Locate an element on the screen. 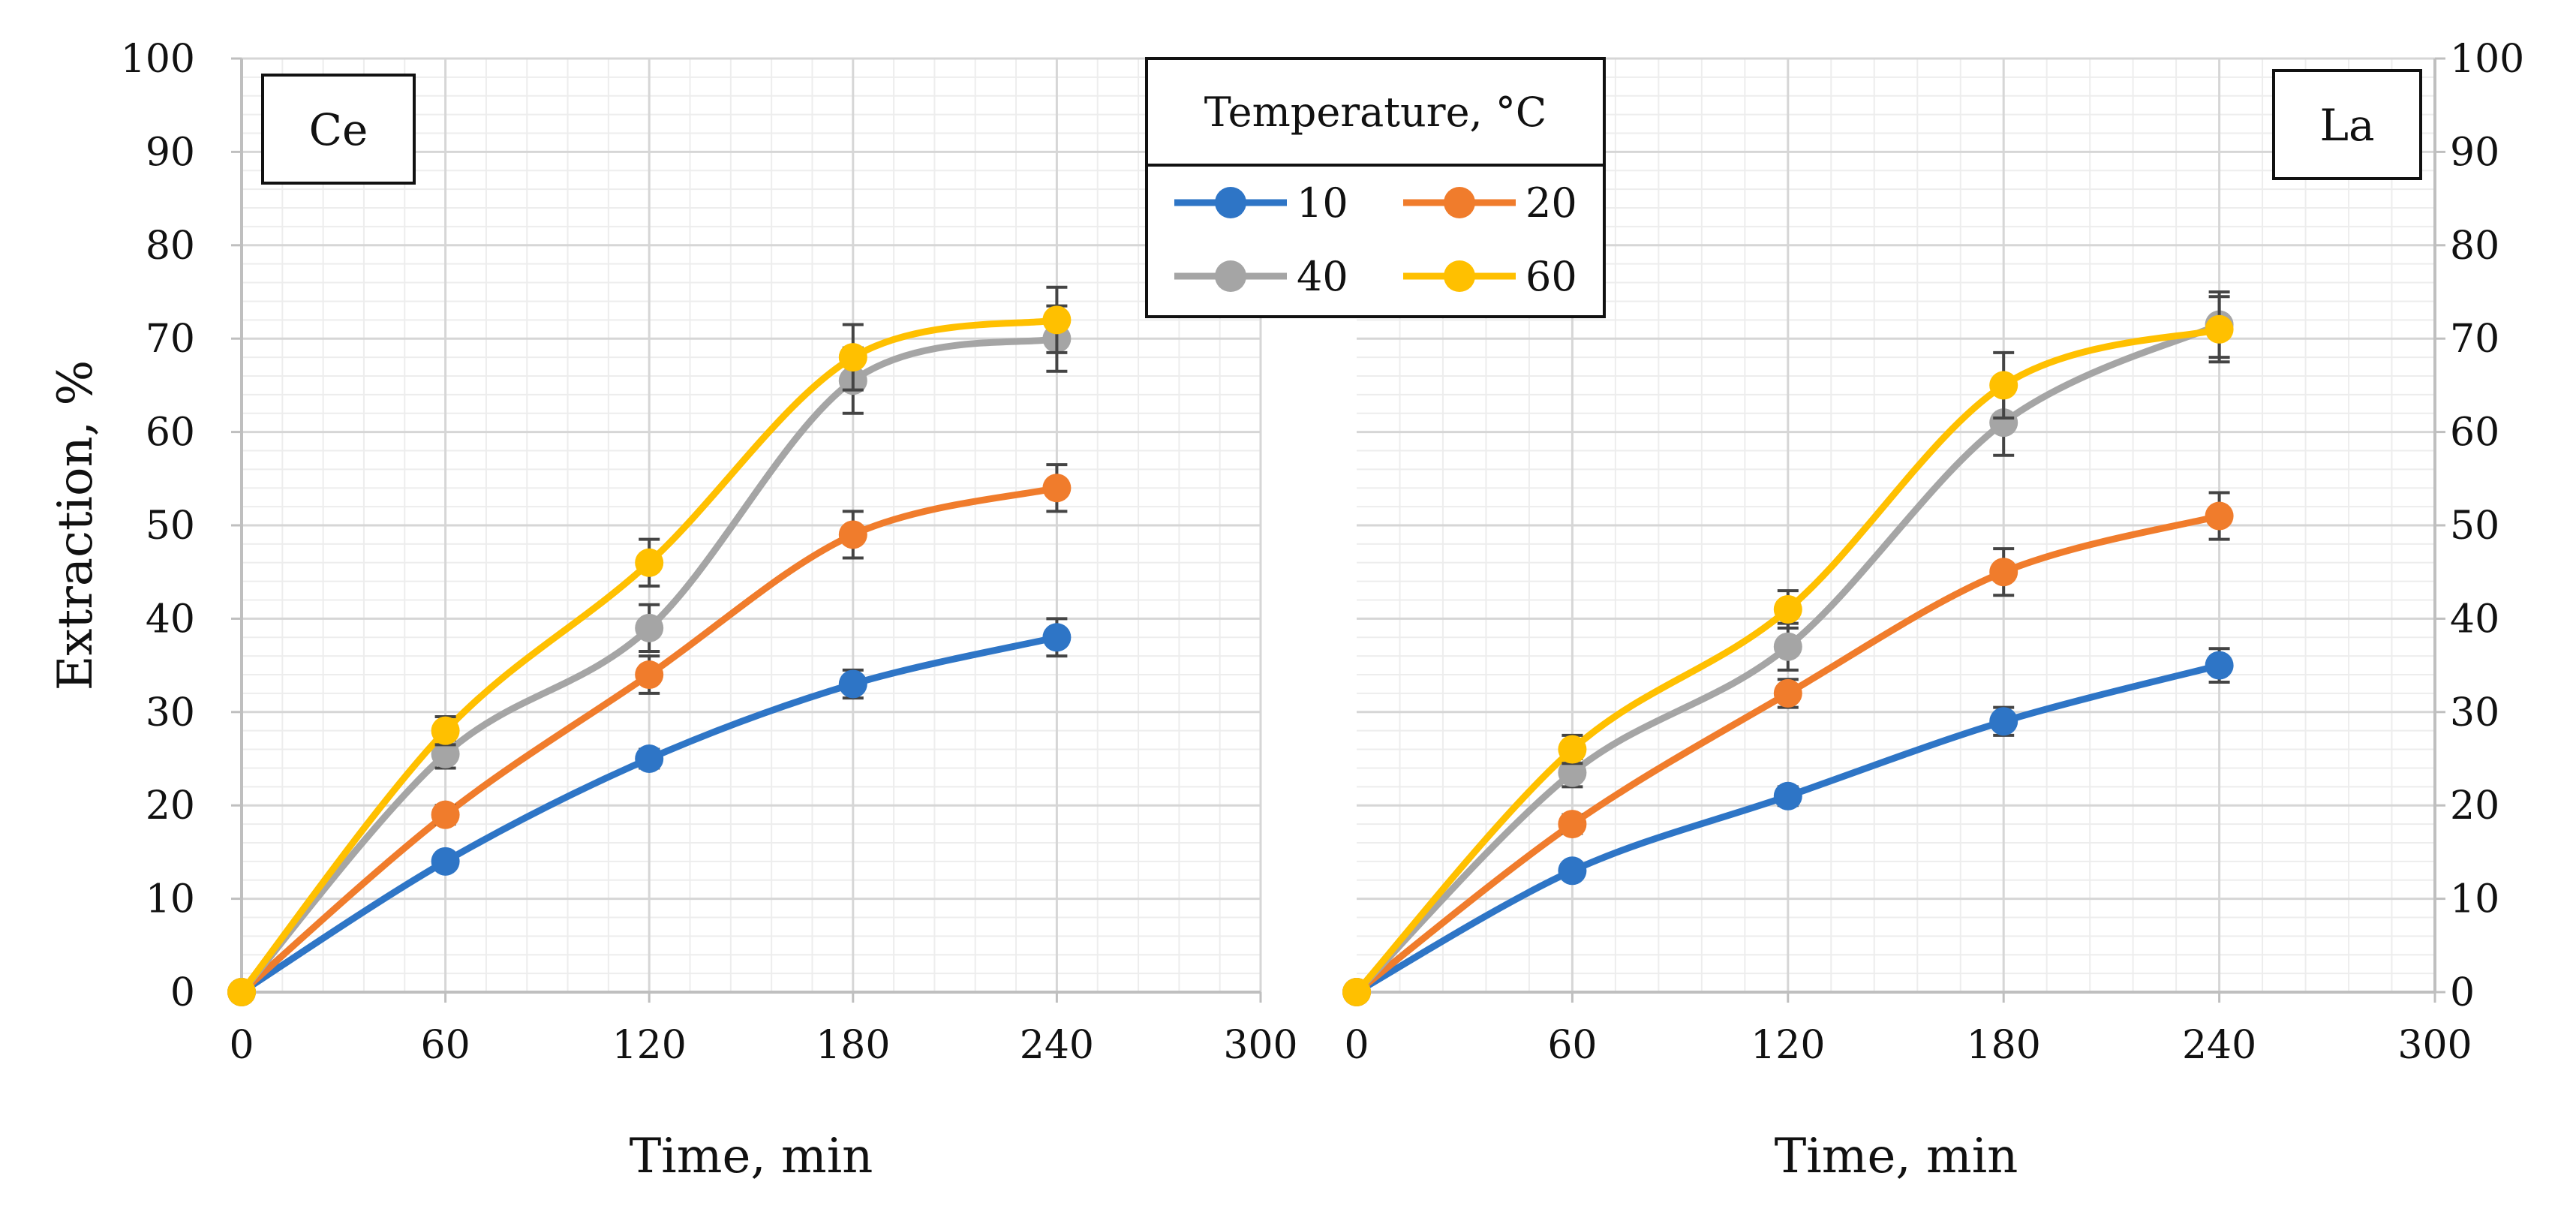  x-axis-title-ce: Time, min is located at coordinates (751, 1156).